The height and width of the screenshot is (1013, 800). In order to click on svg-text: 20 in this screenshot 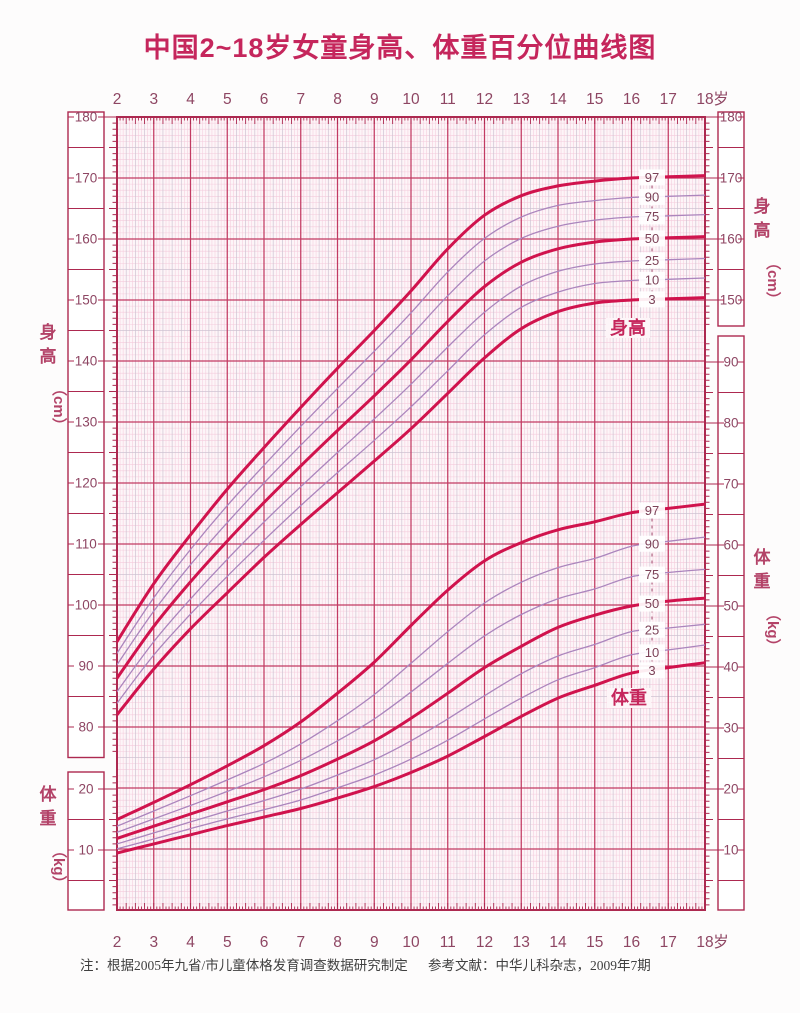, I will do `click(730, 789)`.